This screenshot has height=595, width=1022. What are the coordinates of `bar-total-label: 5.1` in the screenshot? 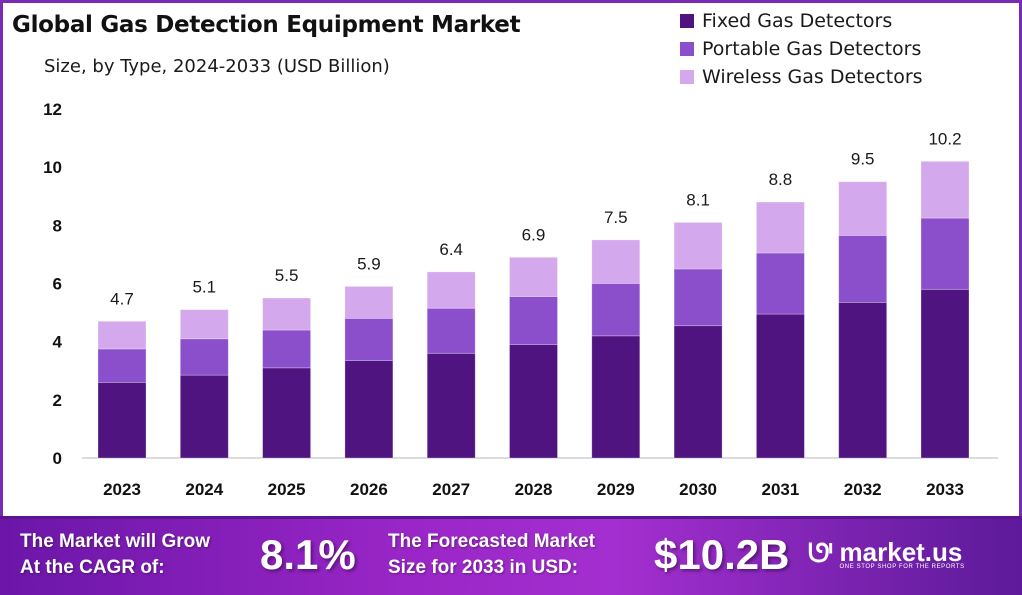 It's located at (204, 287).